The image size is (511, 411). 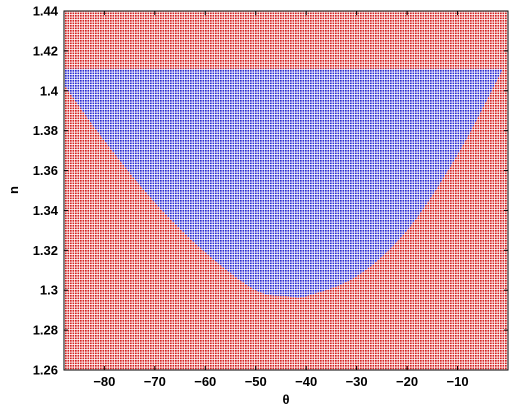 I want to click on y-tick-label: 1.4, so click(x=49, y=90).